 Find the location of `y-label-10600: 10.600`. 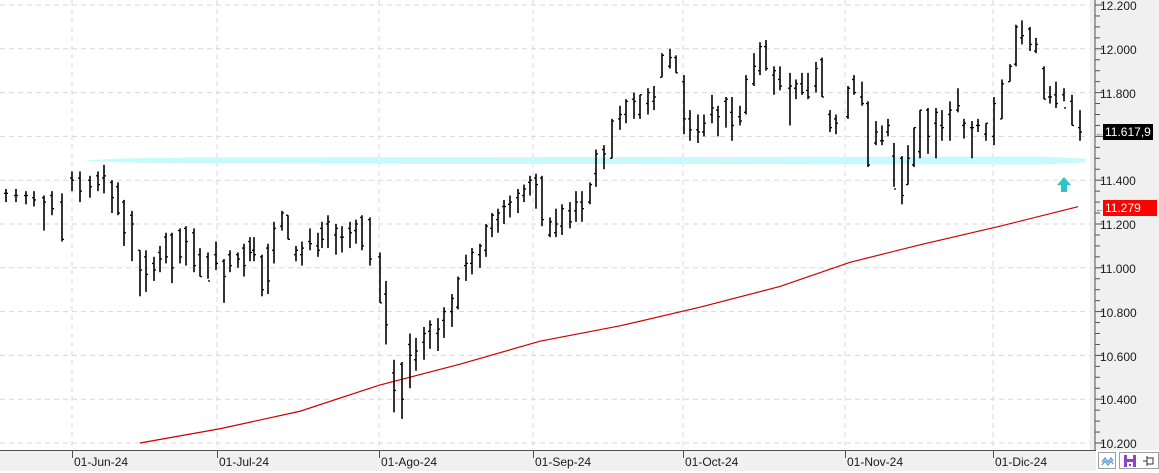

y-label-10600: 10.600 is located at coordinates (1118, 357).